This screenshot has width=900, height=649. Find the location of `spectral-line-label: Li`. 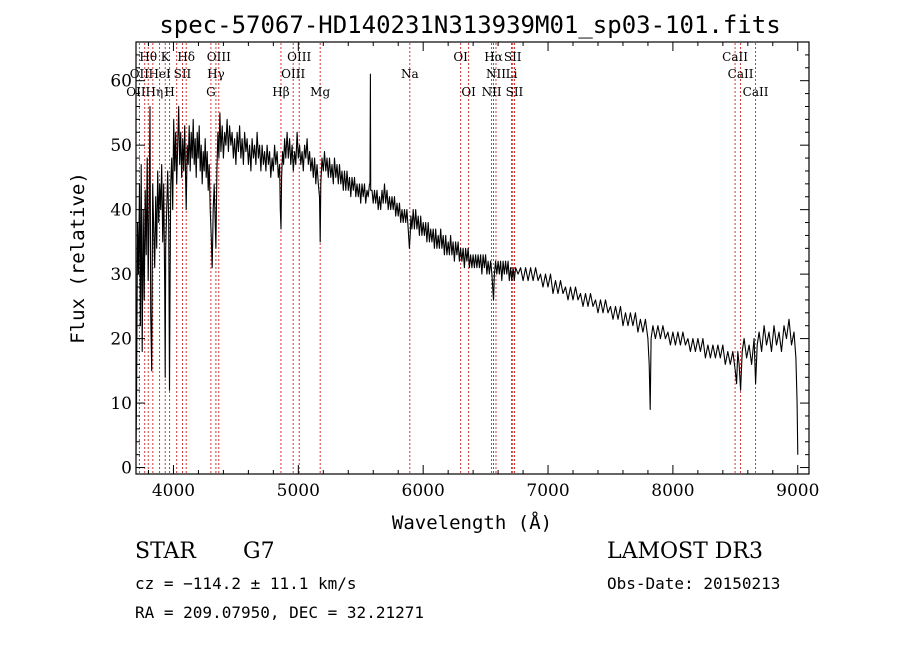

spectral-line-label: Li is located at coordinates (512, 74).